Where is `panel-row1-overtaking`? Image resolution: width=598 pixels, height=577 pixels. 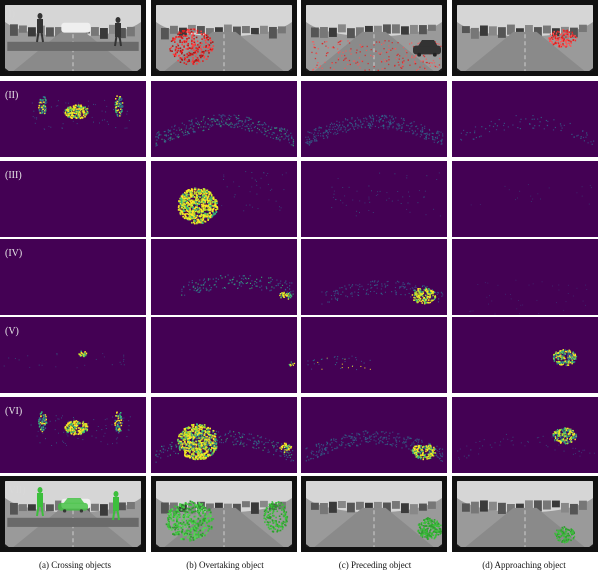
panel-row1-overtaking is located at coordinates (224, 38).